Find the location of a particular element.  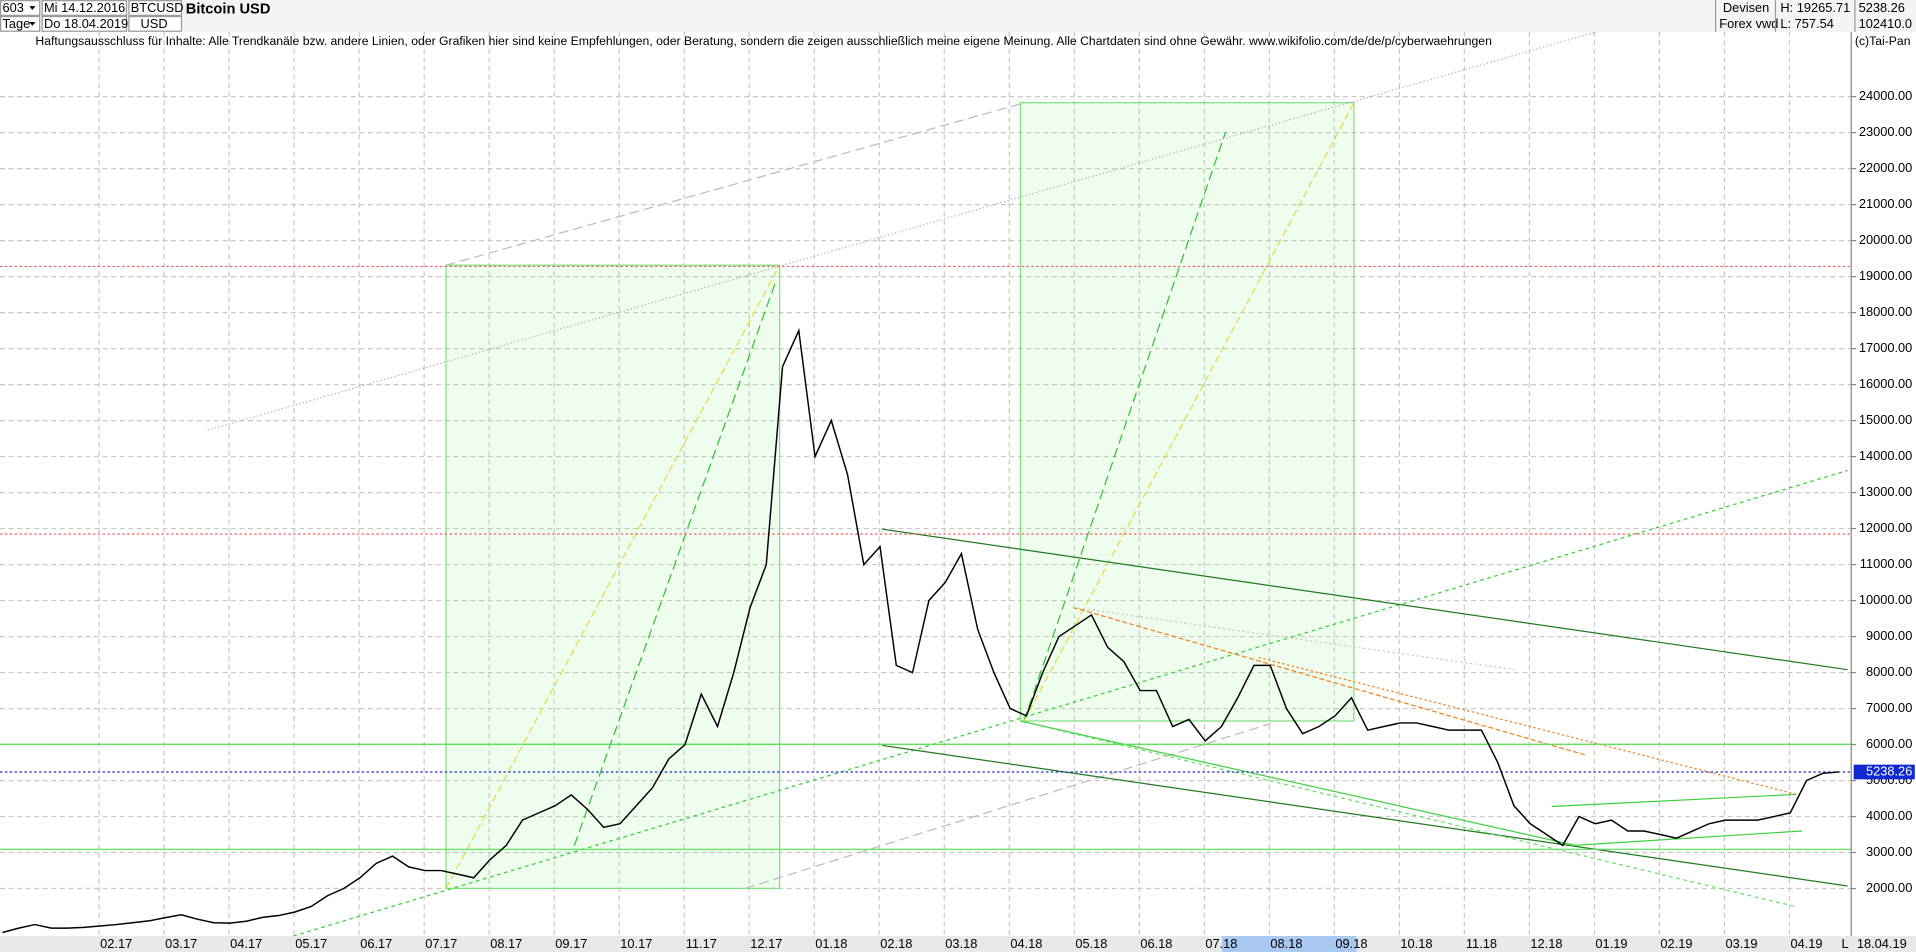

currency: USD is located at coordinates (154, 23).